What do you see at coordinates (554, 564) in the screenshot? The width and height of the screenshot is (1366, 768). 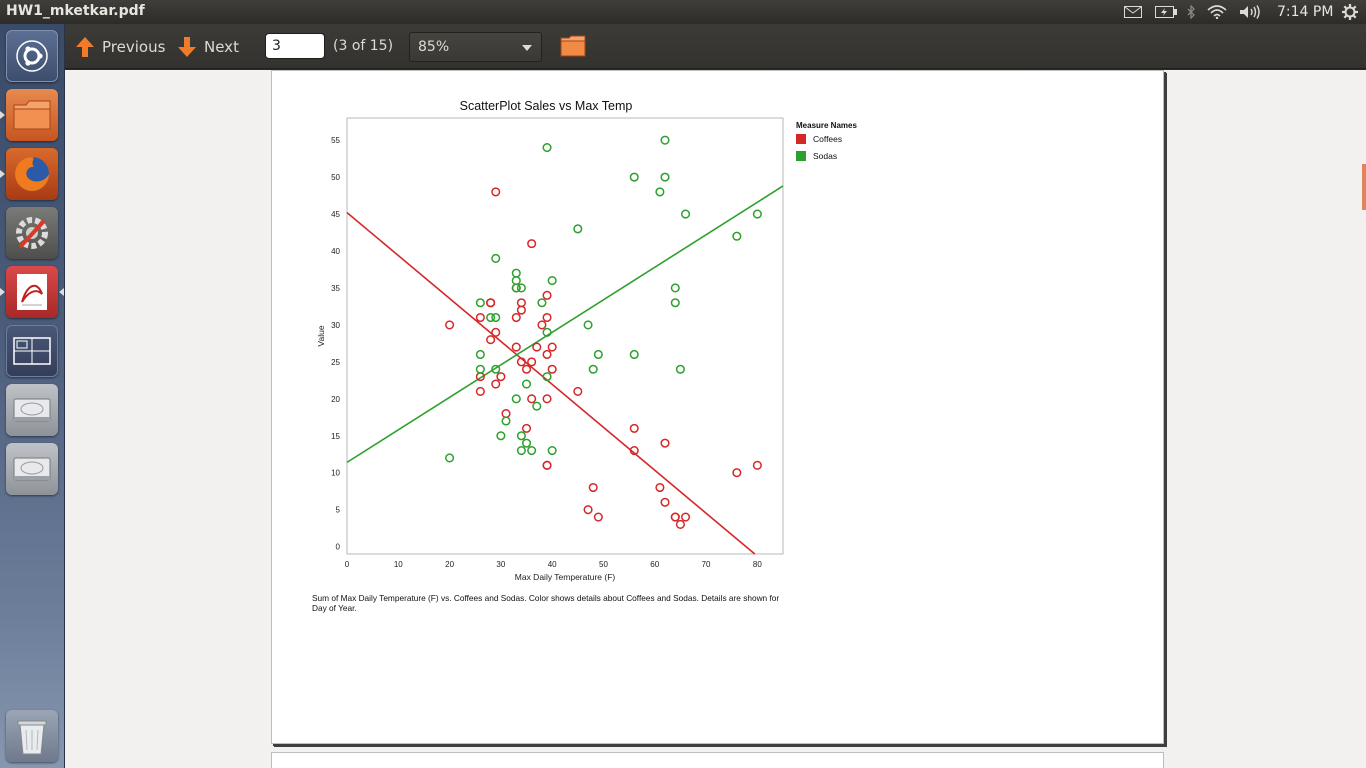 I see `x-axis: 0 10 20 30 40 50 60 70 80` at bounding box center [554, 564].